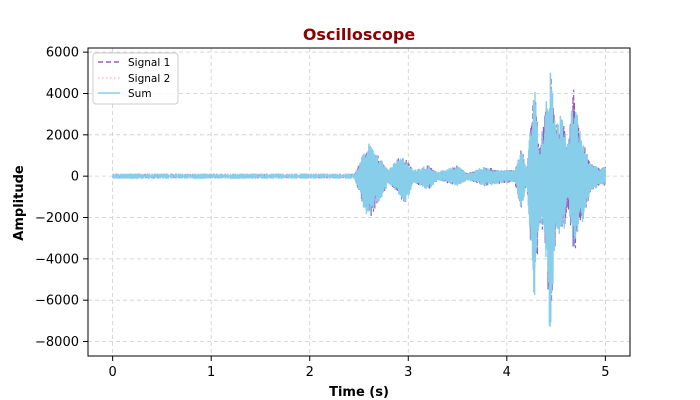 The height and width of the screenshot is (400, 700). Describe the element at coordinates (19, 203) in the screenshot. I see `y-axis-label: Amplitude` at that location.